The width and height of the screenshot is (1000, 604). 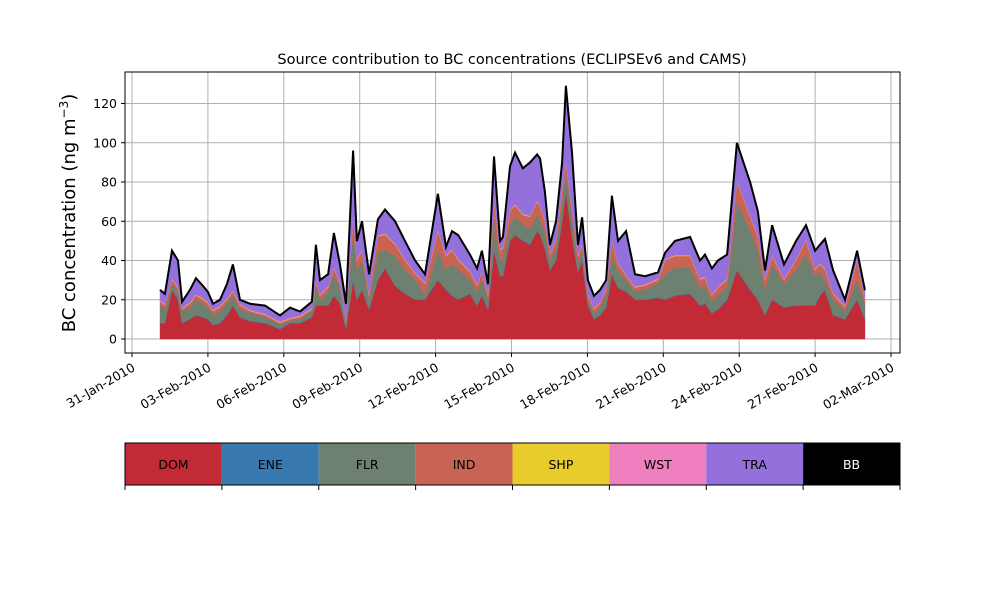 I want to click on x-tick-label: 18-Feb-2010, so click(x=555, y=386).